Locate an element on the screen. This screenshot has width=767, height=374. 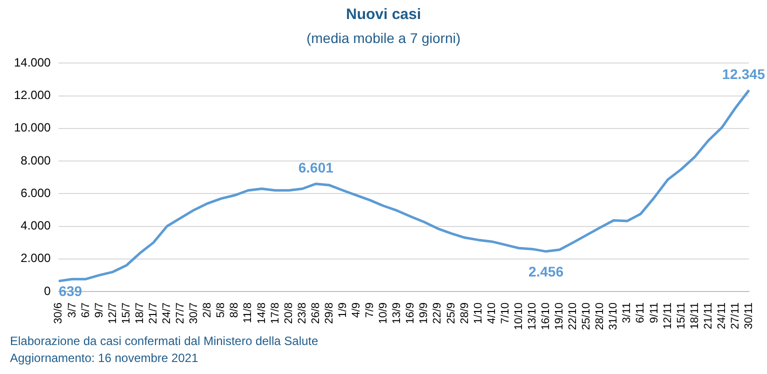
y-tick-label: 8.000 is located at coordinates (36, 160).